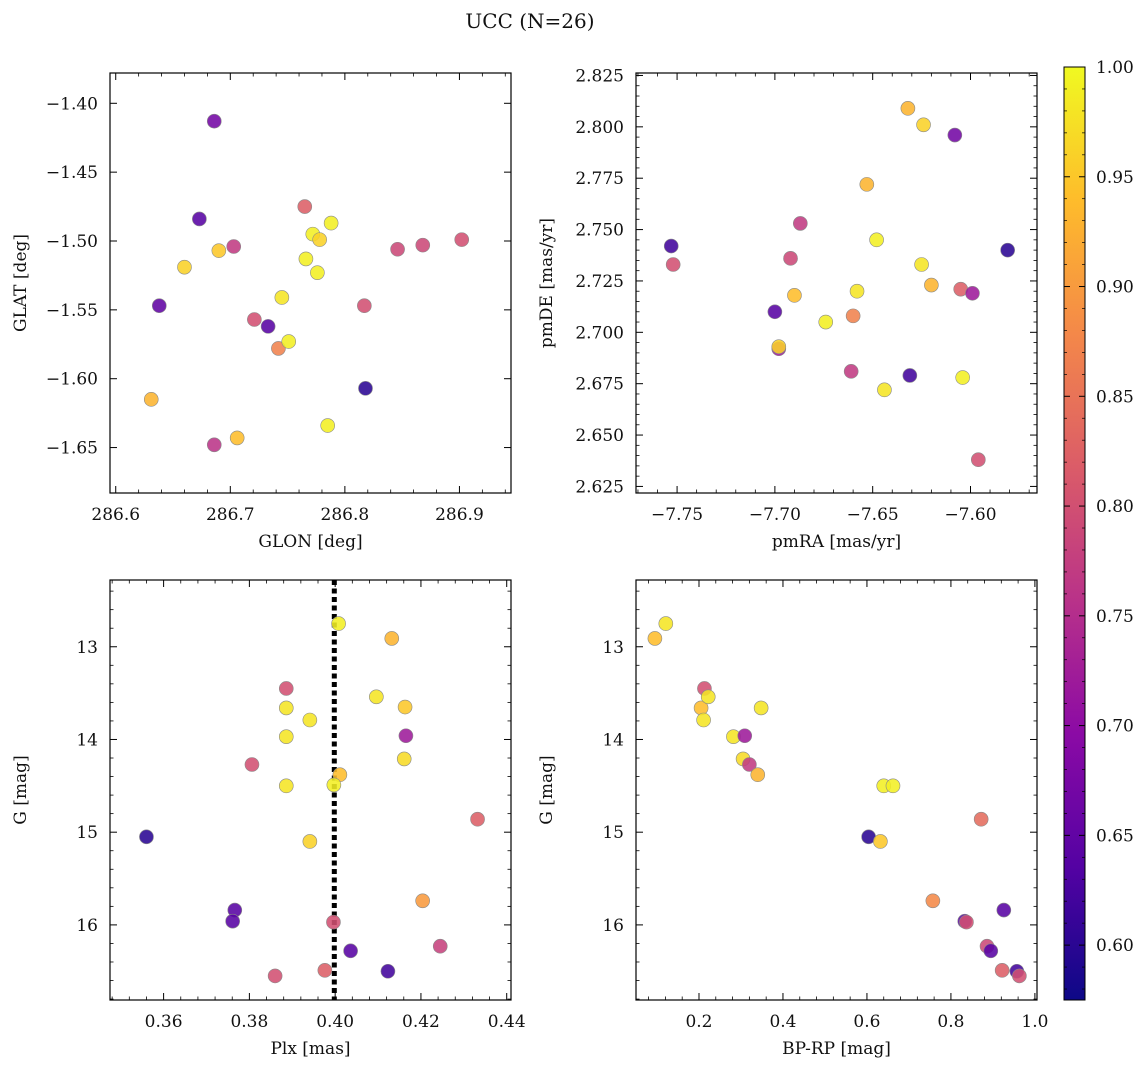 The width and height of the screenshot is (1148, 1067). I want to click on y-tick-label: 15, so click(613, 833).